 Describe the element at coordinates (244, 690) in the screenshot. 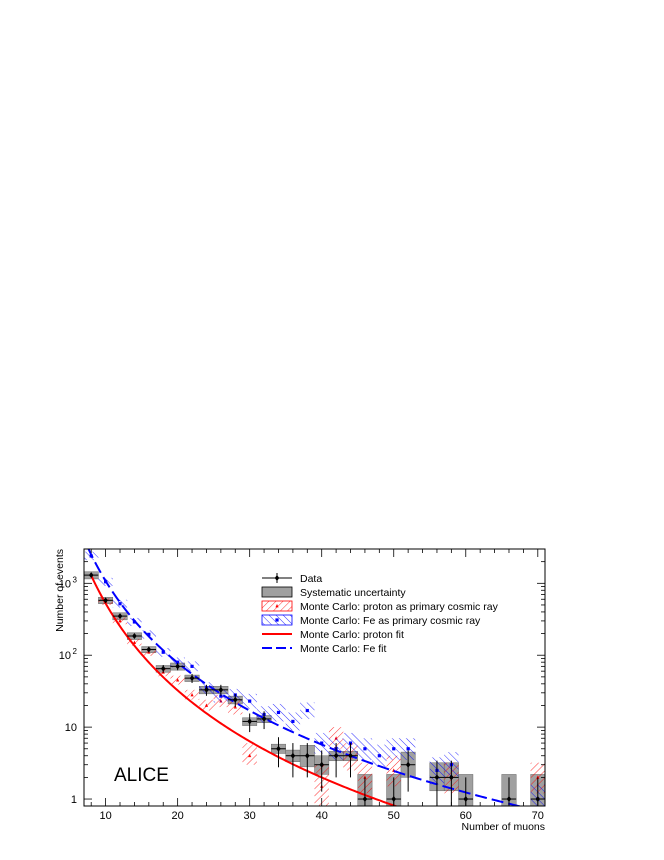

I see `proton-fit-curve` at that location.